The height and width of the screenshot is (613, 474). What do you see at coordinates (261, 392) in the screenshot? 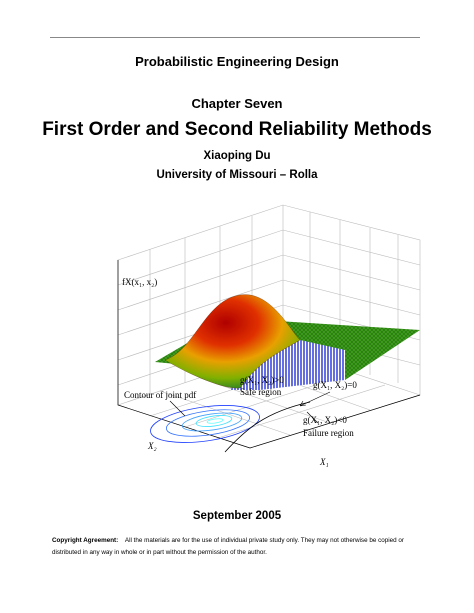
I see `safe-region: Safe region` at bounding box center [261, 392].